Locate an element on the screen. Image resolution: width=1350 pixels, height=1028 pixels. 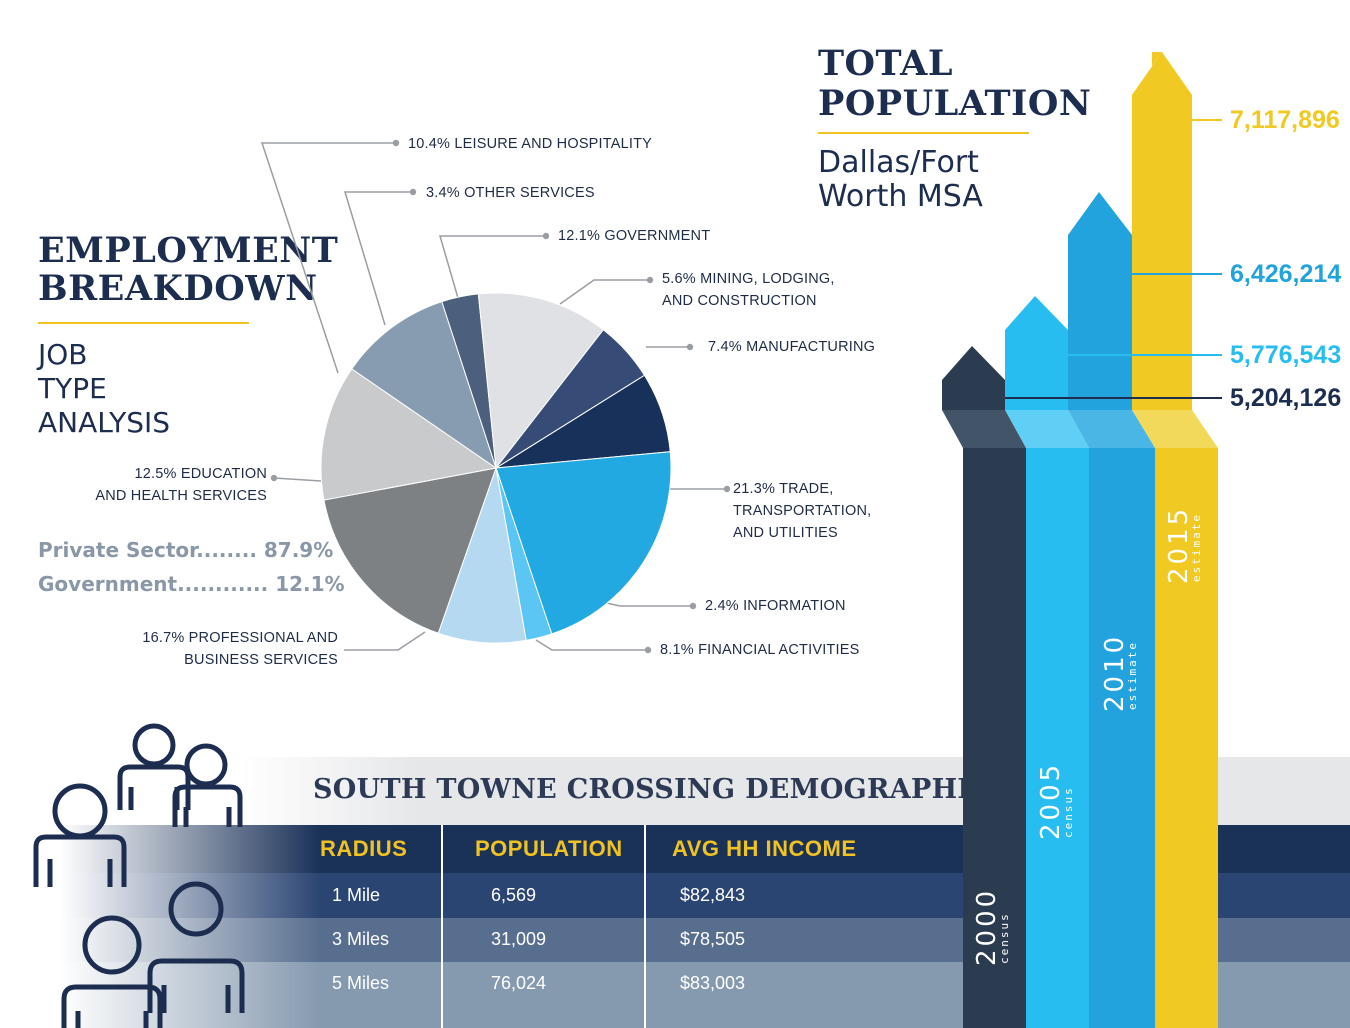
pie-slice-label-line: 12.1% GOVERNMENT is located at coordinates (634, 236).